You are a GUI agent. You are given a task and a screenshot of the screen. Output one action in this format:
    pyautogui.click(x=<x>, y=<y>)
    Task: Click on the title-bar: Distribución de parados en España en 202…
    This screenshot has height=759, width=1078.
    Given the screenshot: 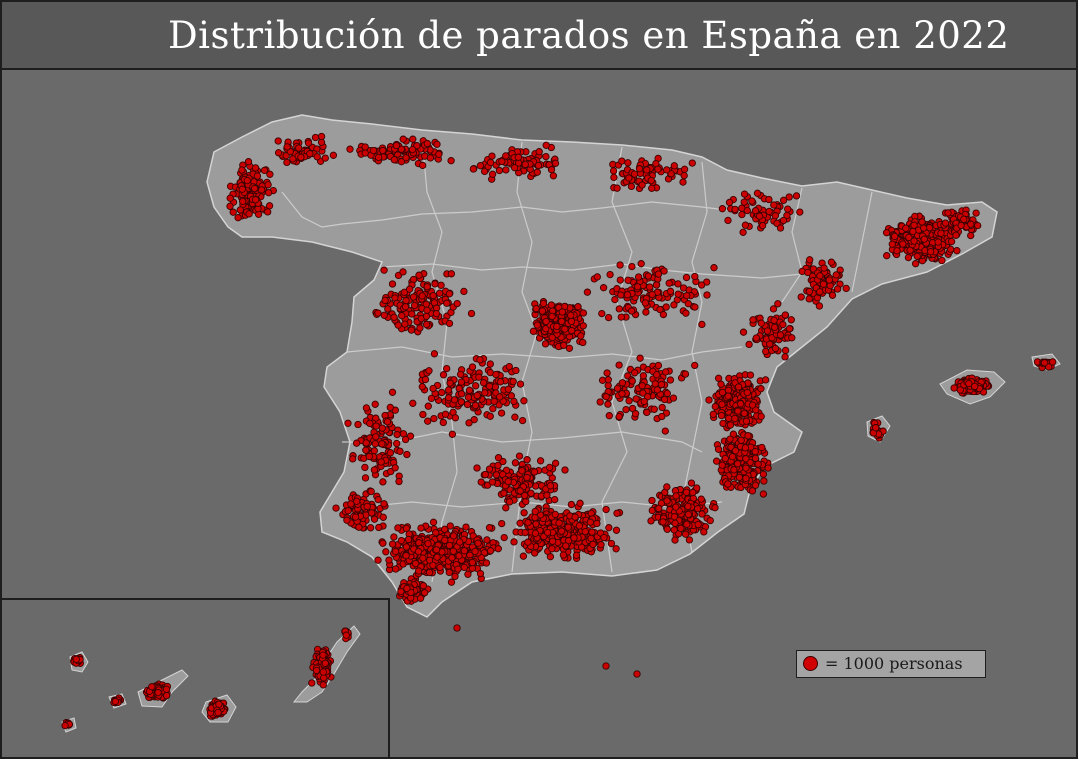 What is the action you would take?
    pyautogui.click(x=539, y=36)
    